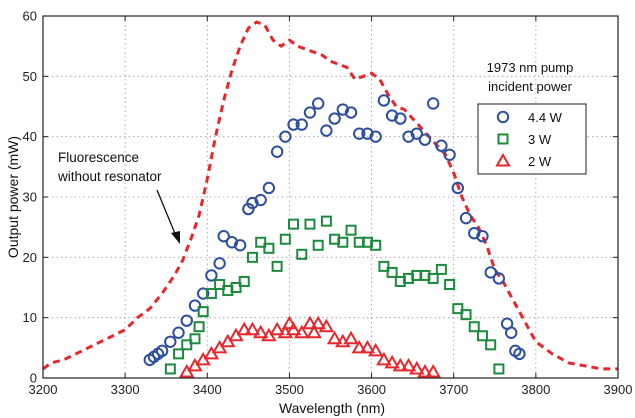 The width and height of the screenshot is (635, 418). I want to click on annotation-line-1: Fluorescence, so click(98, 157).